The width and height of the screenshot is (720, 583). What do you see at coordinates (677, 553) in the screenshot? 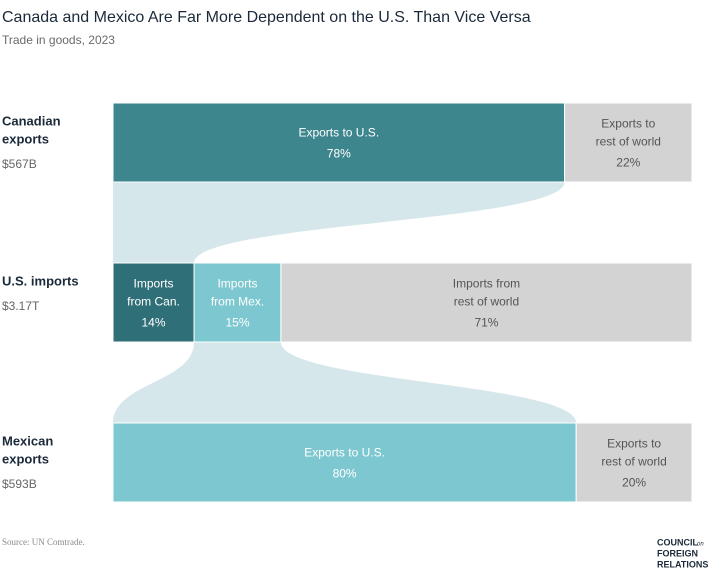
I see `logo-text: FOREIGN` at bounding box center [677, 553].